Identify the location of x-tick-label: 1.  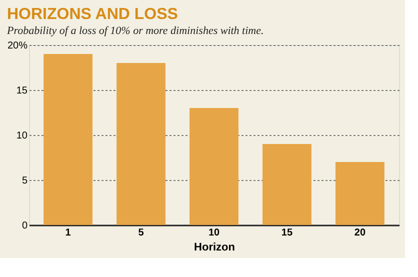
(68, 233).